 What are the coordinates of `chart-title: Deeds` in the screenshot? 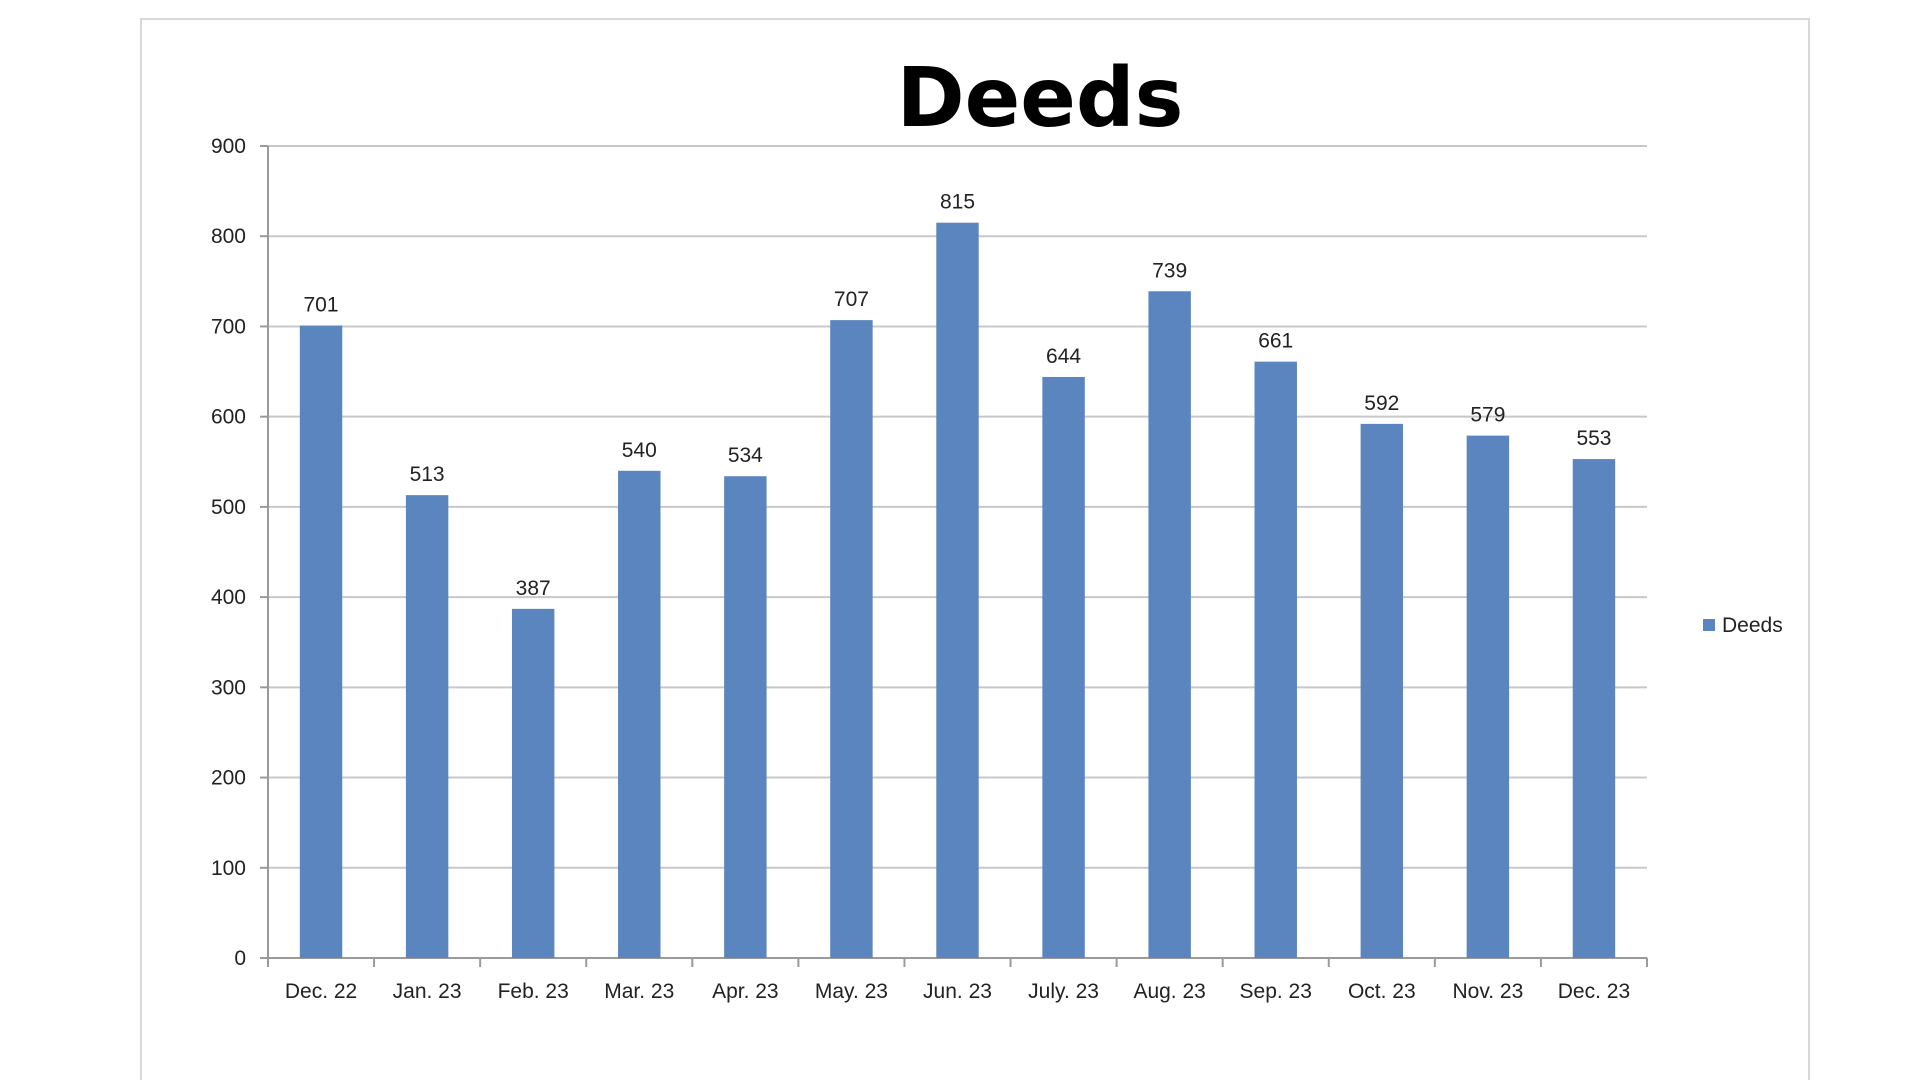 It's located at (1040, 98).